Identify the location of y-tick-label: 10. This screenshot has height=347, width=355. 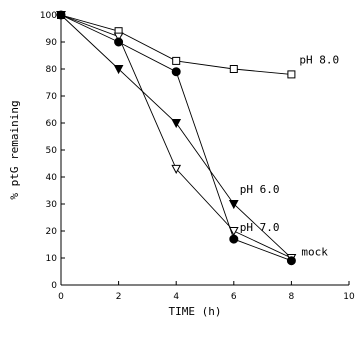
(52, 259).